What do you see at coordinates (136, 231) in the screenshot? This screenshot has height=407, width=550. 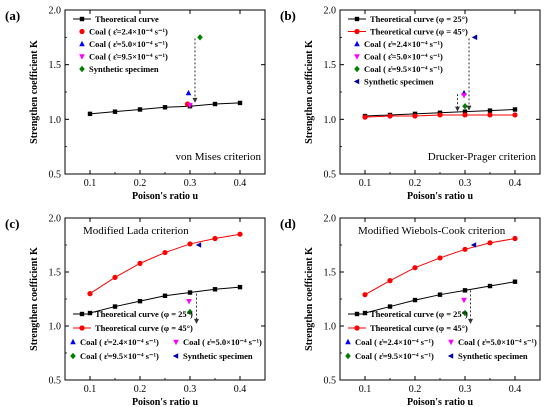 I see `criterion-annotation: Modified Lada criterion` at bounding box center [136, 231].